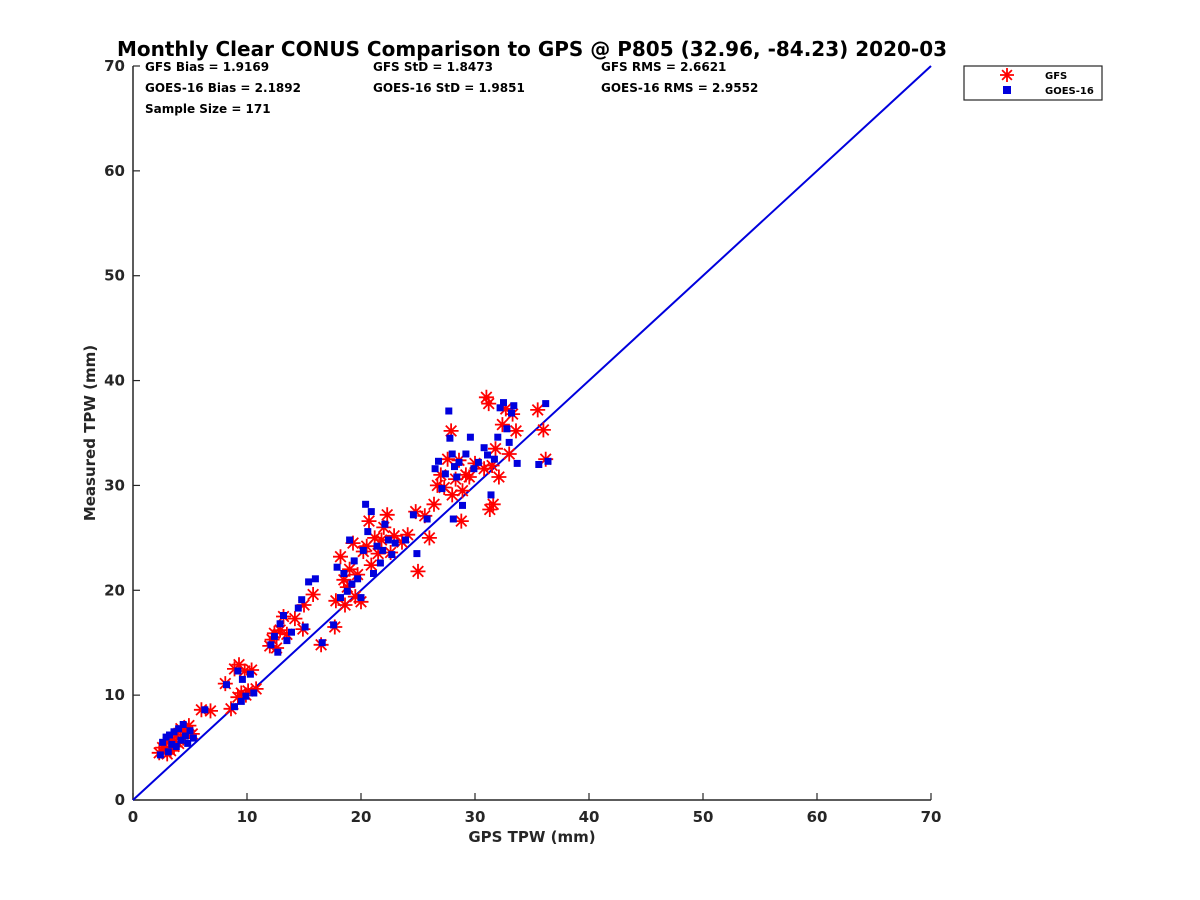 This screenshot has width=1200, height=900. Describe the element at coordinates (1007, 90) in the screenshot. I see `legend-goes-square-icon` at that location.